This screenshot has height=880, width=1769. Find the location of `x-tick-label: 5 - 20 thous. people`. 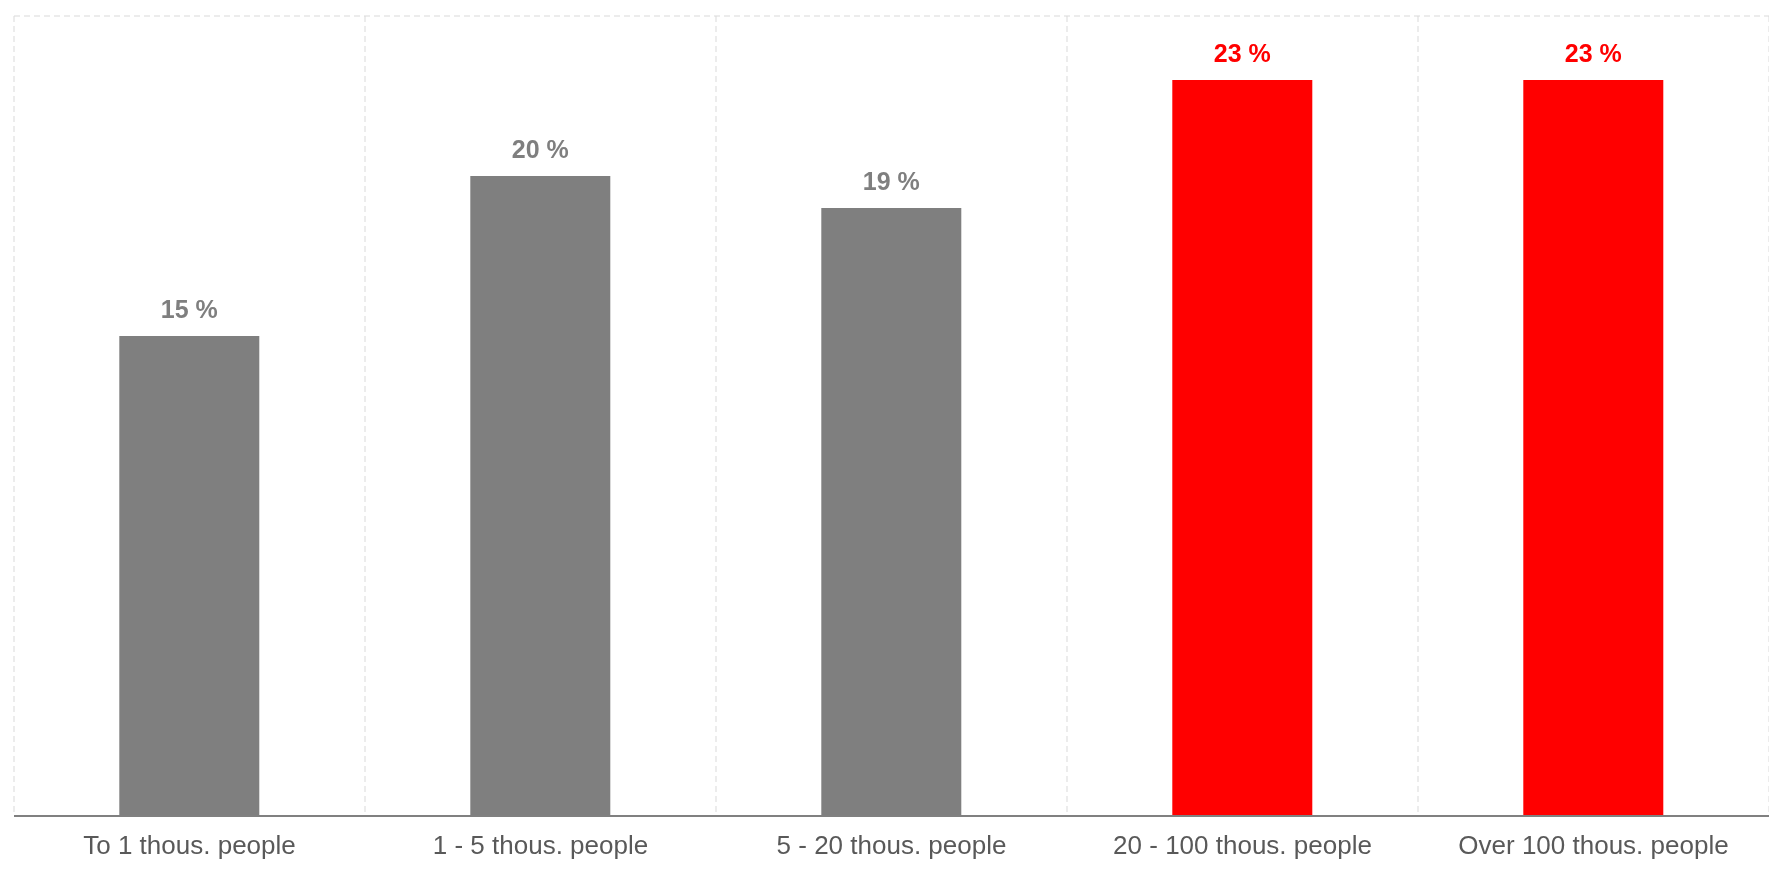

x-tick-label: 5 - 20 thous. people is located at coordinates (891, 845).